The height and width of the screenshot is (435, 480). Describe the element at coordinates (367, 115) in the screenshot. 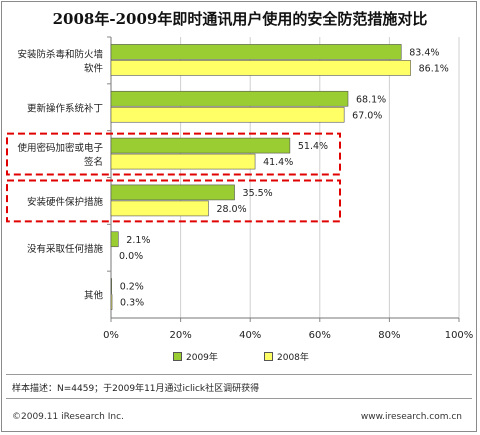

I see `data-label: 67.0%` at that location.